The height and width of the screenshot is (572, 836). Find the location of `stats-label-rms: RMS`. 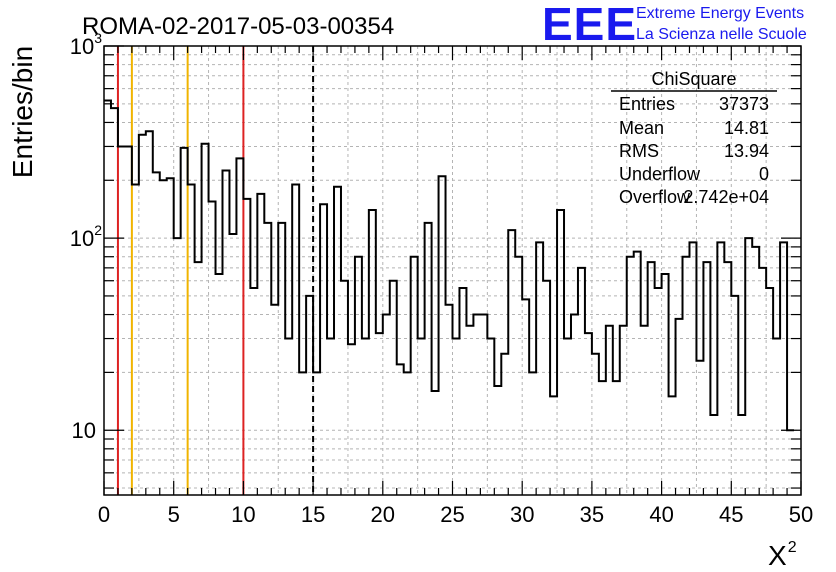

stats-label-rms: RMS is located at coordinates (639, 151).